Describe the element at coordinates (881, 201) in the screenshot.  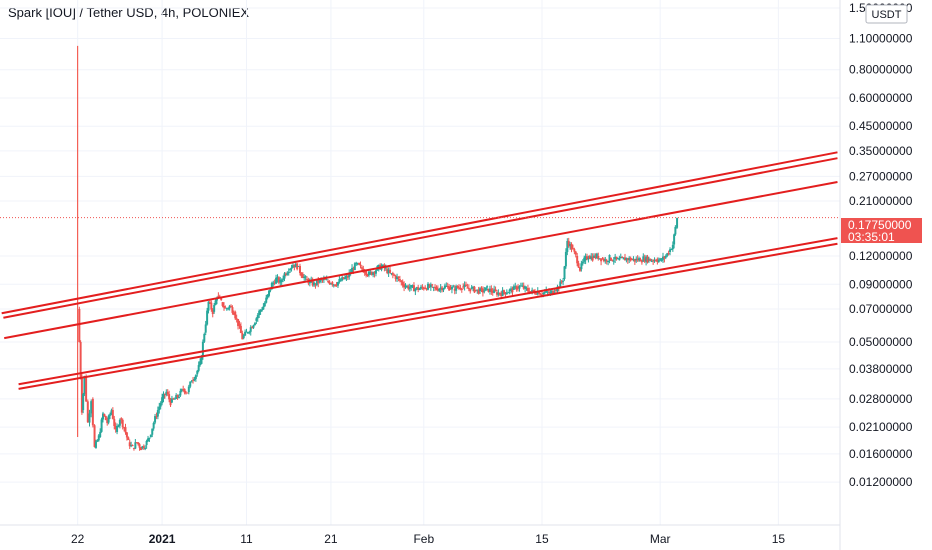
I see `y-tick-label: 0.21000000` at that location.